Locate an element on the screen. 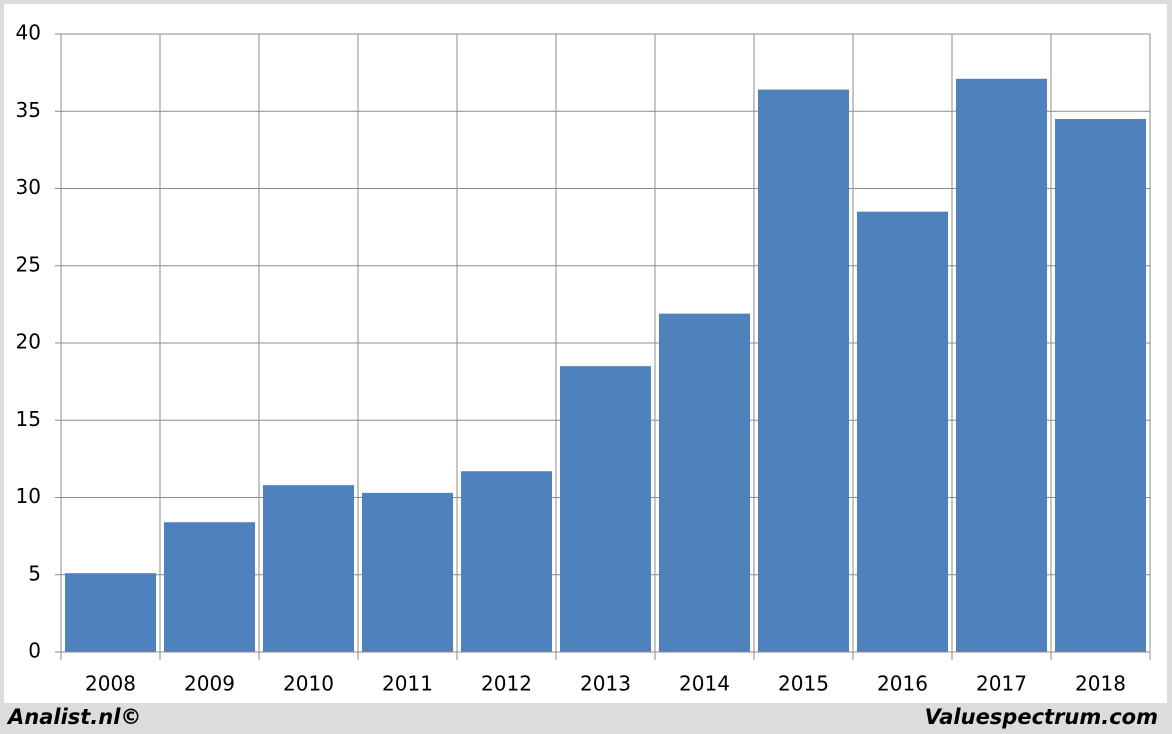 This screenshot has height=734, width=1172. x-tick-label: 2017 is located at coordinates (1001, 684).